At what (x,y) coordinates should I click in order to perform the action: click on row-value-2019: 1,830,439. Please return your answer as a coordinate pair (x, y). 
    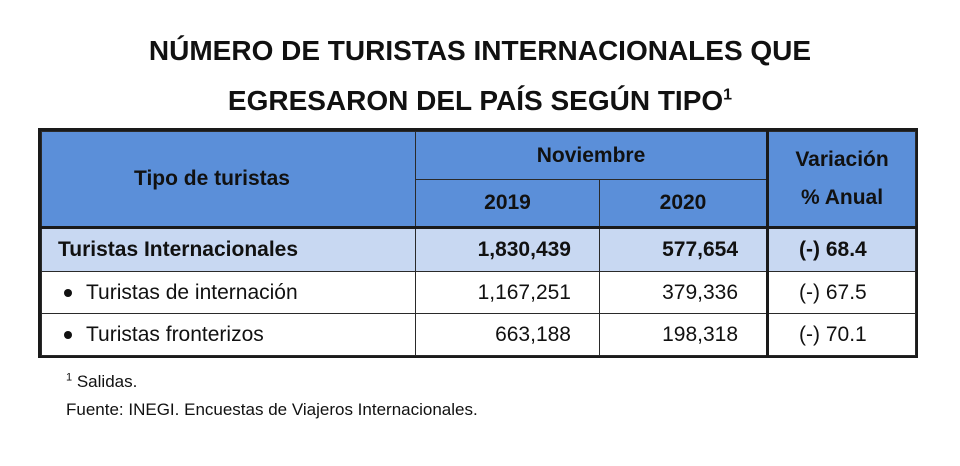
    Looking at the image, I should click on (507, 249).